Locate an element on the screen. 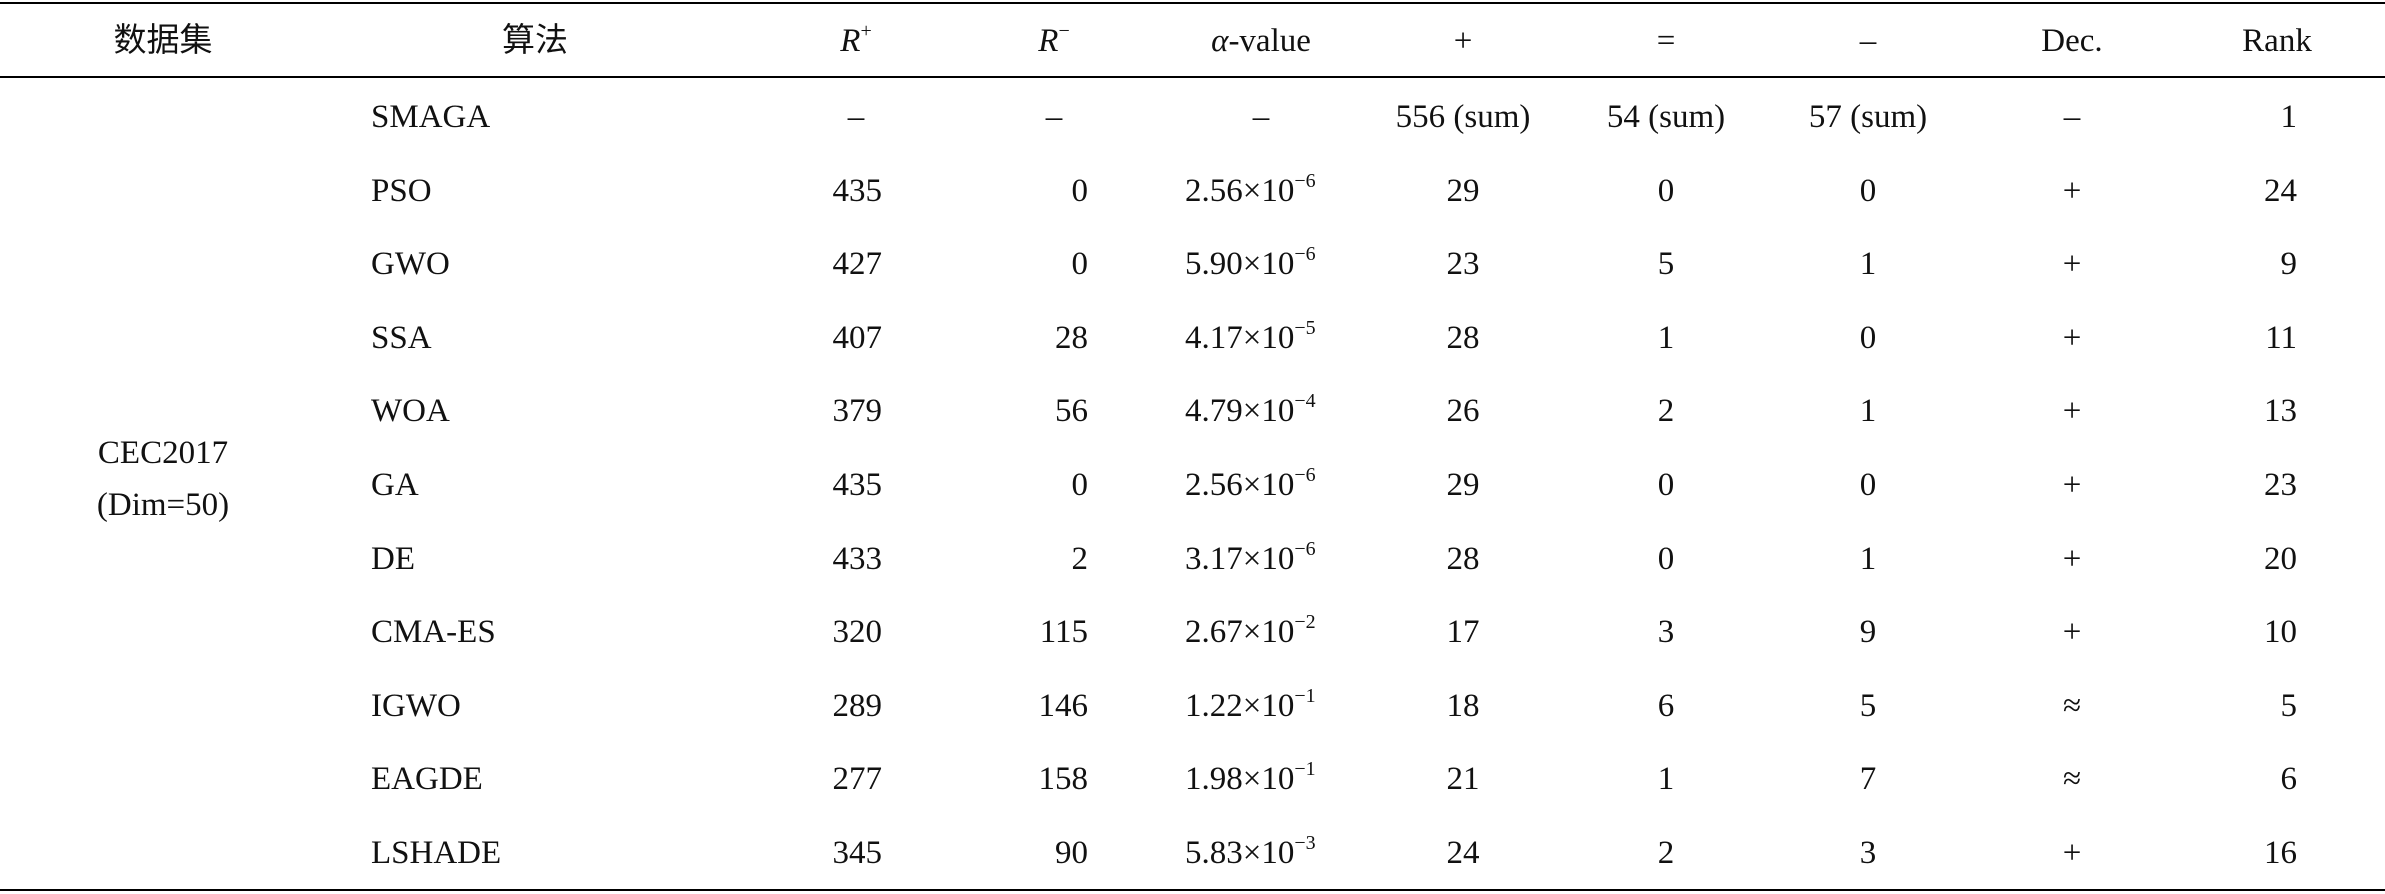 The image size is (2385, 894). cell-value: 24 is located at coordinates (1463, 853).